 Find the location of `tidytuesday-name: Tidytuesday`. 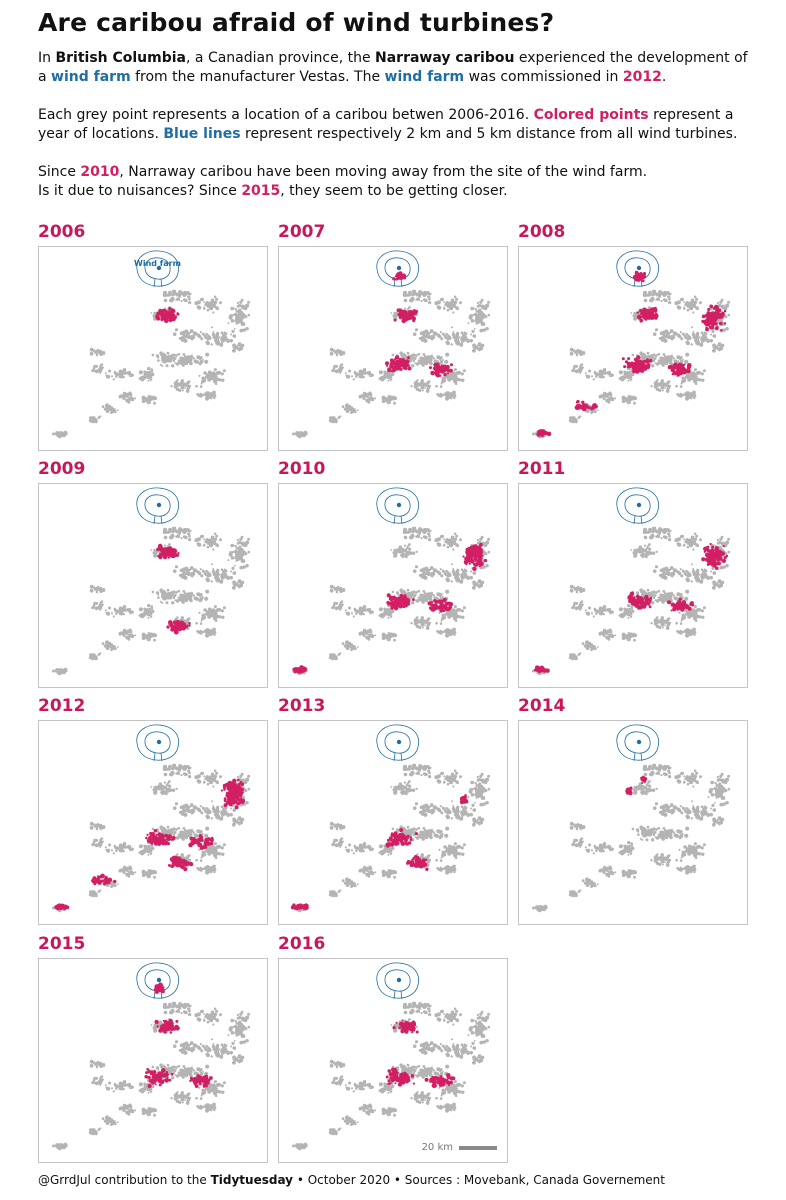

tidytuesday-name: Tidytuesday is located at coordinates (251, 1180).